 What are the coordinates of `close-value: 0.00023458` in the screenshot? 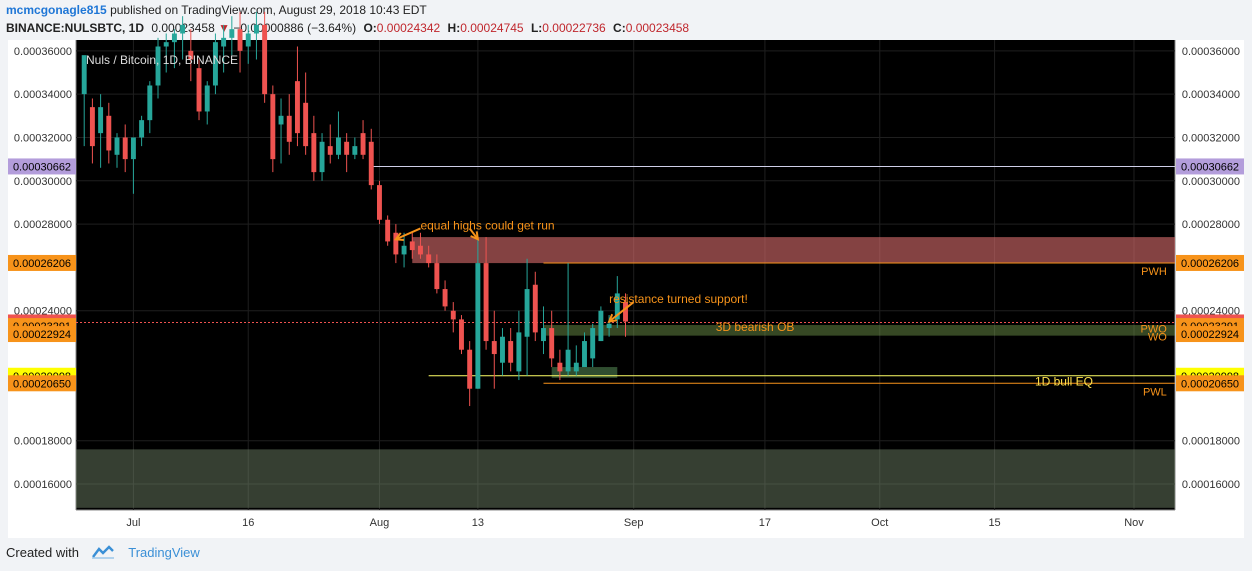 It's located at (657, 28).